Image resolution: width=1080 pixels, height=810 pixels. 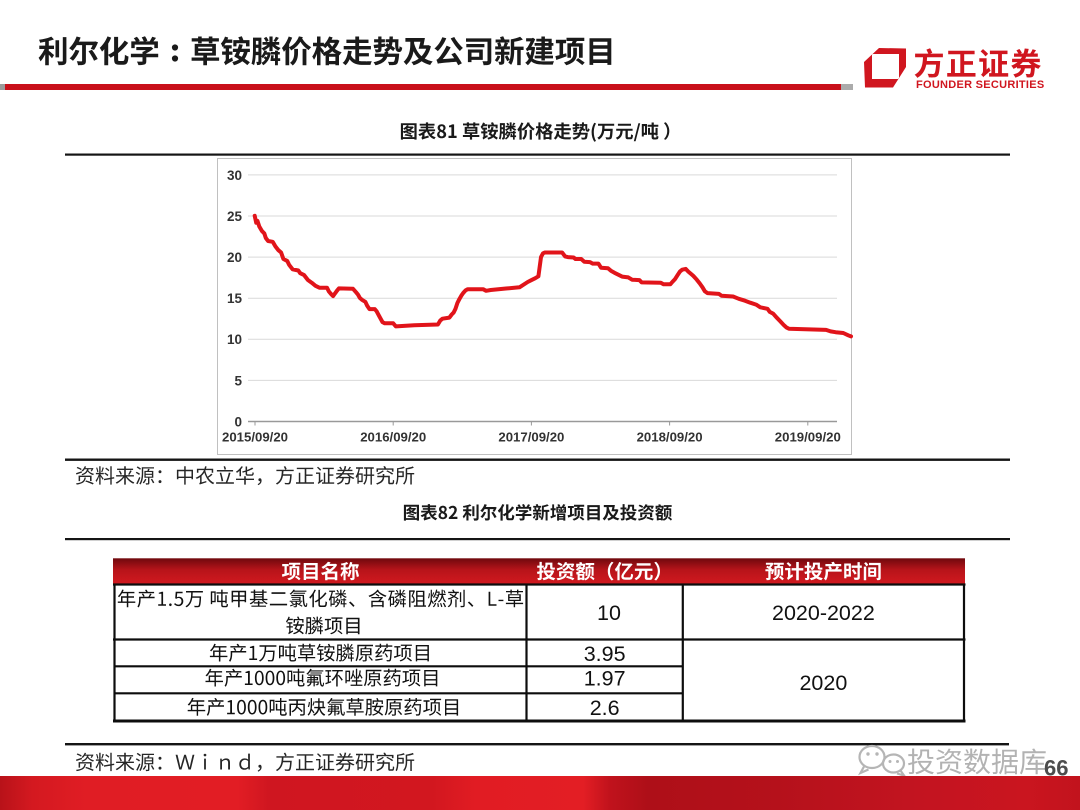 I want to click on svg-text: FOUNDER SECURITIES, so click(x=980, y=85).